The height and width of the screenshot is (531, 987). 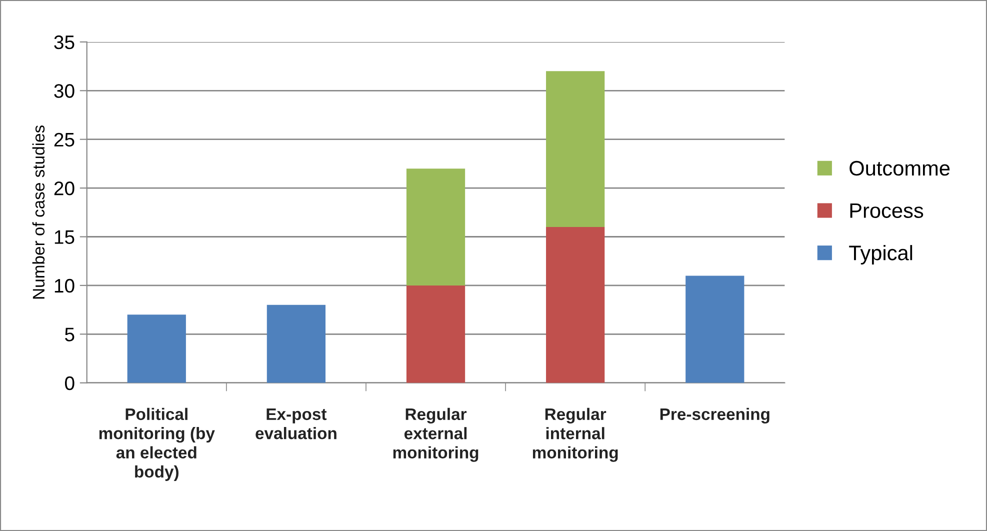 I want to click on y-tick-label: 15, so click(x=64, y=237).